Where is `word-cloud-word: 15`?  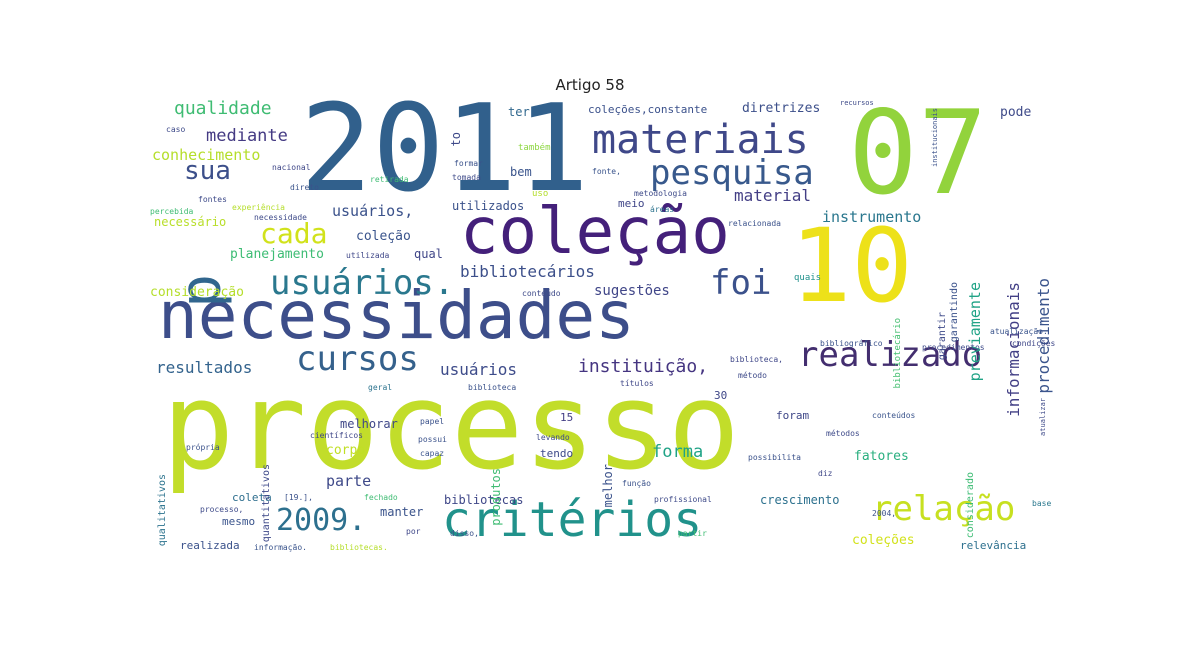
word-cloud-word: 15 is located at coordinates (567, 417).